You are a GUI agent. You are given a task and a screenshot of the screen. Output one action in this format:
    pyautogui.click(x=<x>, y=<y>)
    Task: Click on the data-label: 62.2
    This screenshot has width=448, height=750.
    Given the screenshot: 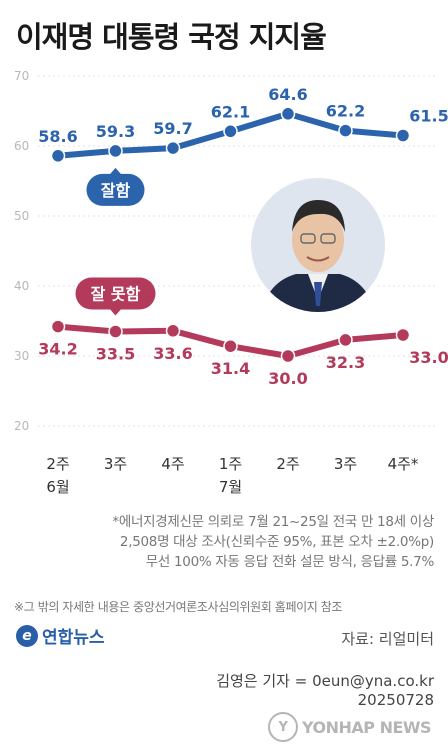 What is the action you would take?
    pyautogui.click(x=345, y=111)
    